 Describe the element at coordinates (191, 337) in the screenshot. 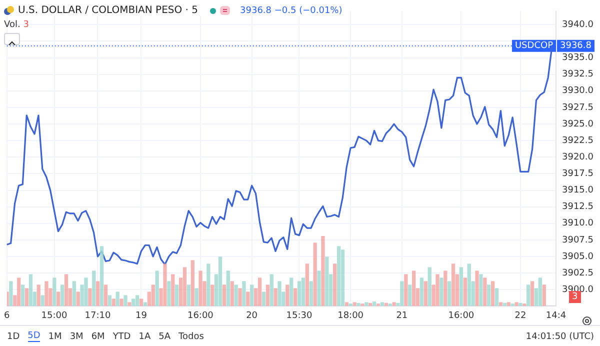

I see `text: Todos` at that location.